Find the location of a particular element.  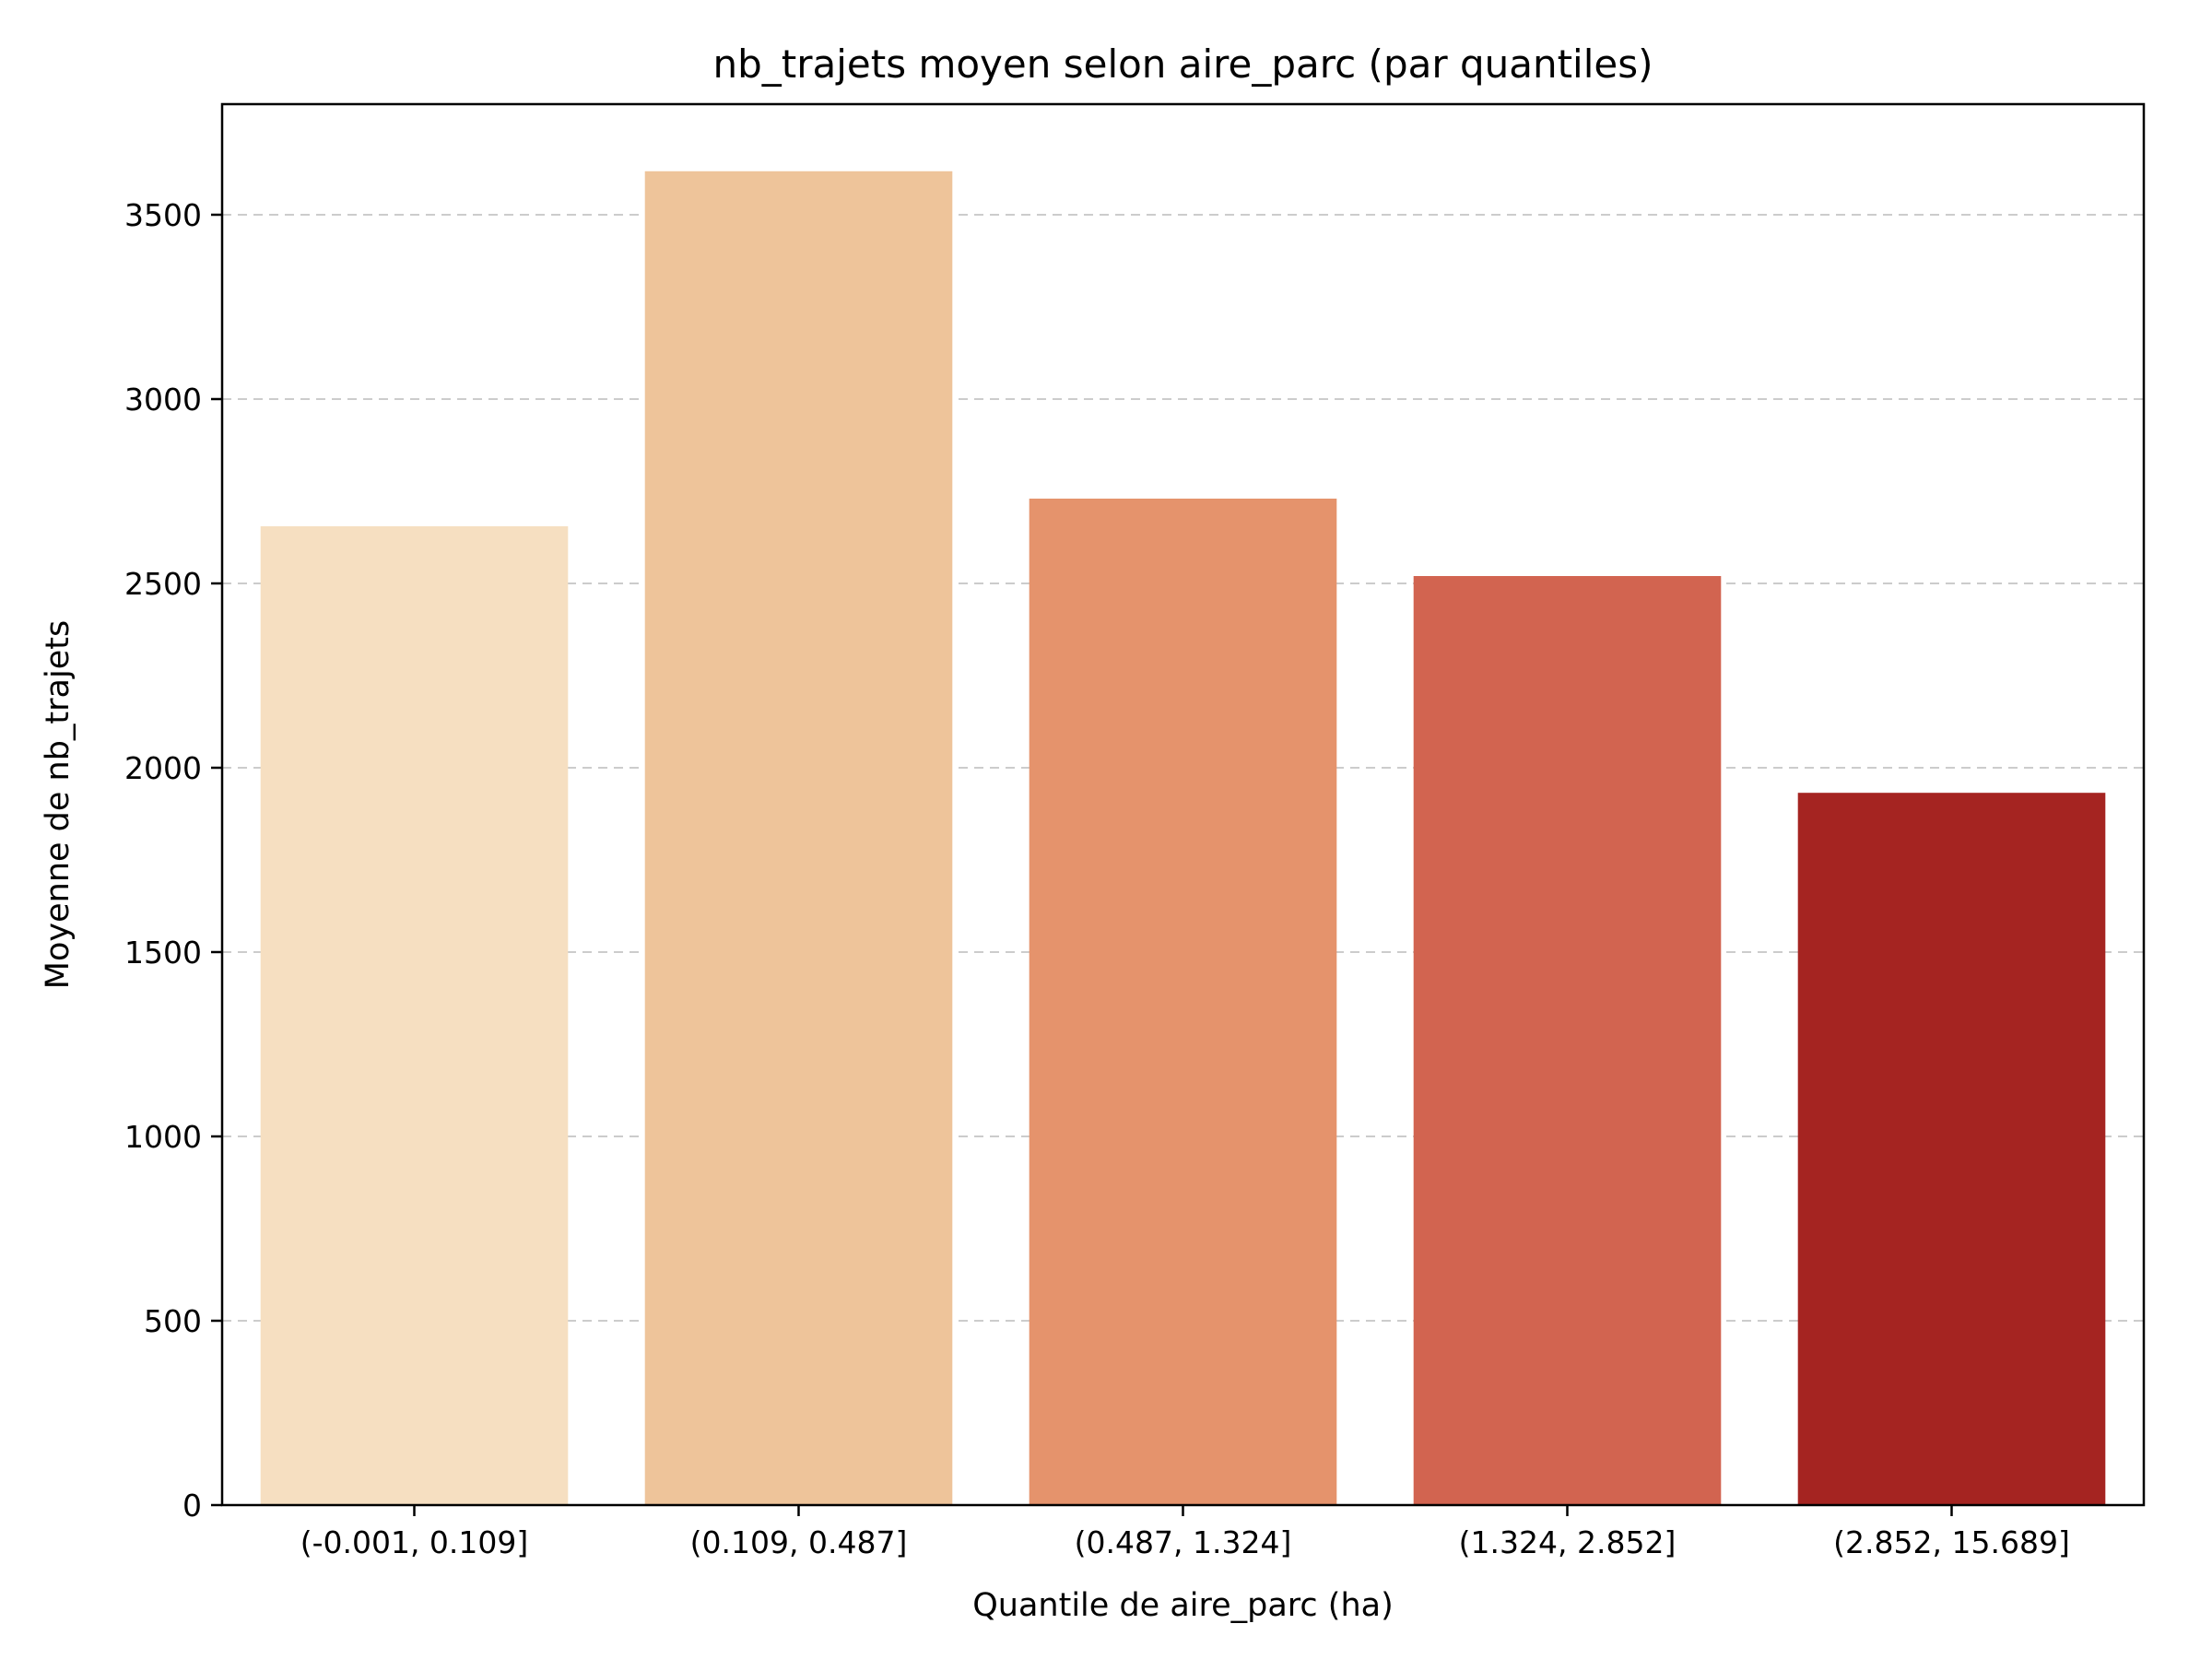

x-tick-label: (2.852, 15.689] is located at coordinates (1951, 1542).